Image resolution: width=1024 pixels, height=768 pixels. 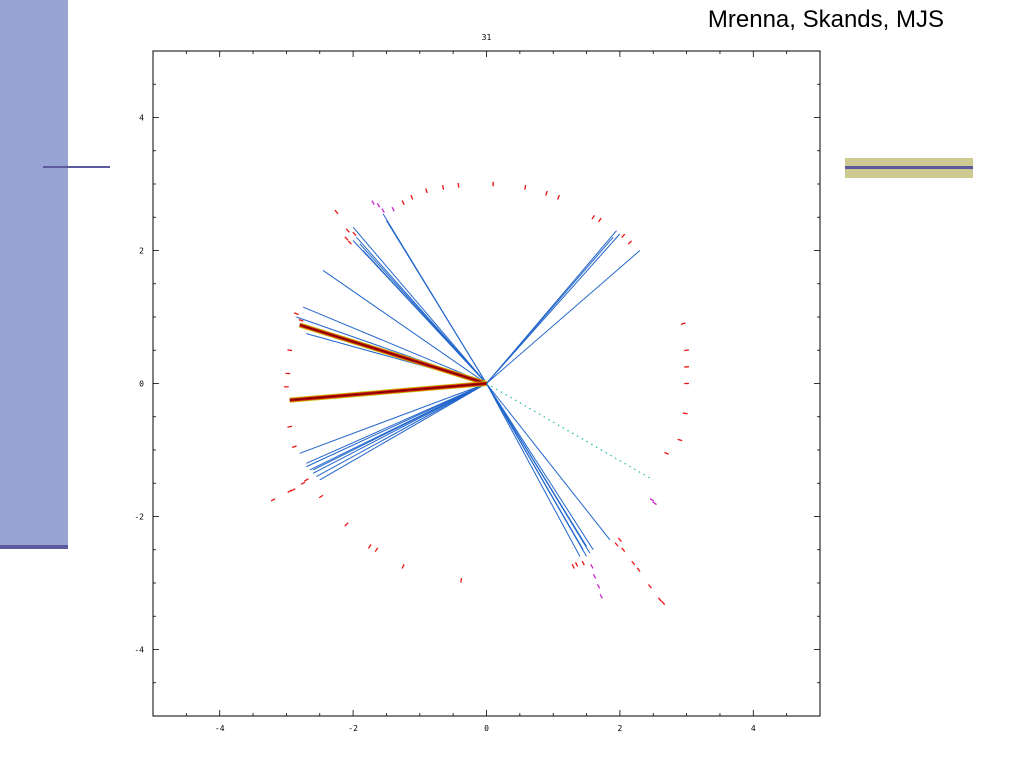 What do you see at coordinates (353, 728) in the screenshot?
I see `x-tick-label: -2` at bounding box center [353, 728].